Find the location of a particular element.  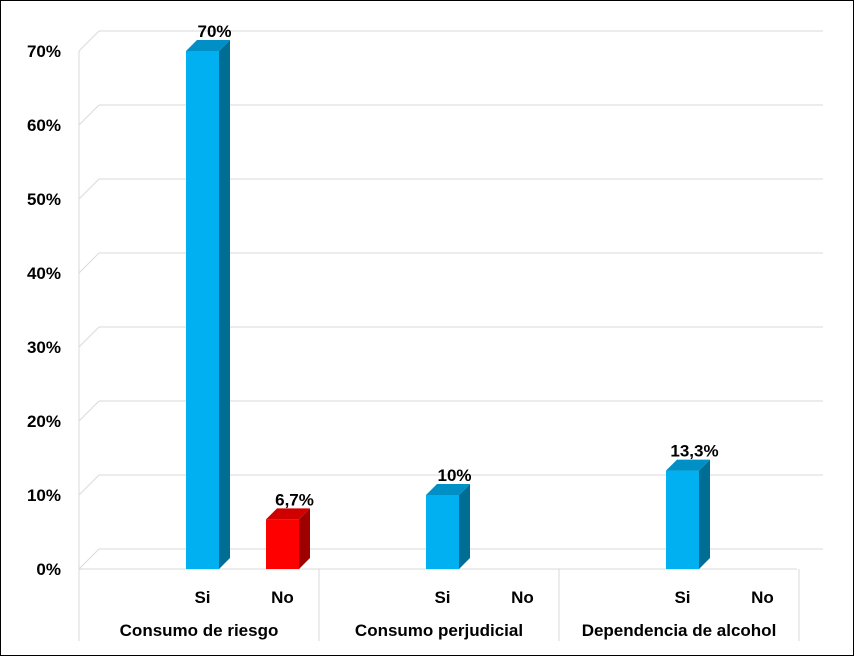

y-tick-label: 20% is located at coordinates (44, 421).